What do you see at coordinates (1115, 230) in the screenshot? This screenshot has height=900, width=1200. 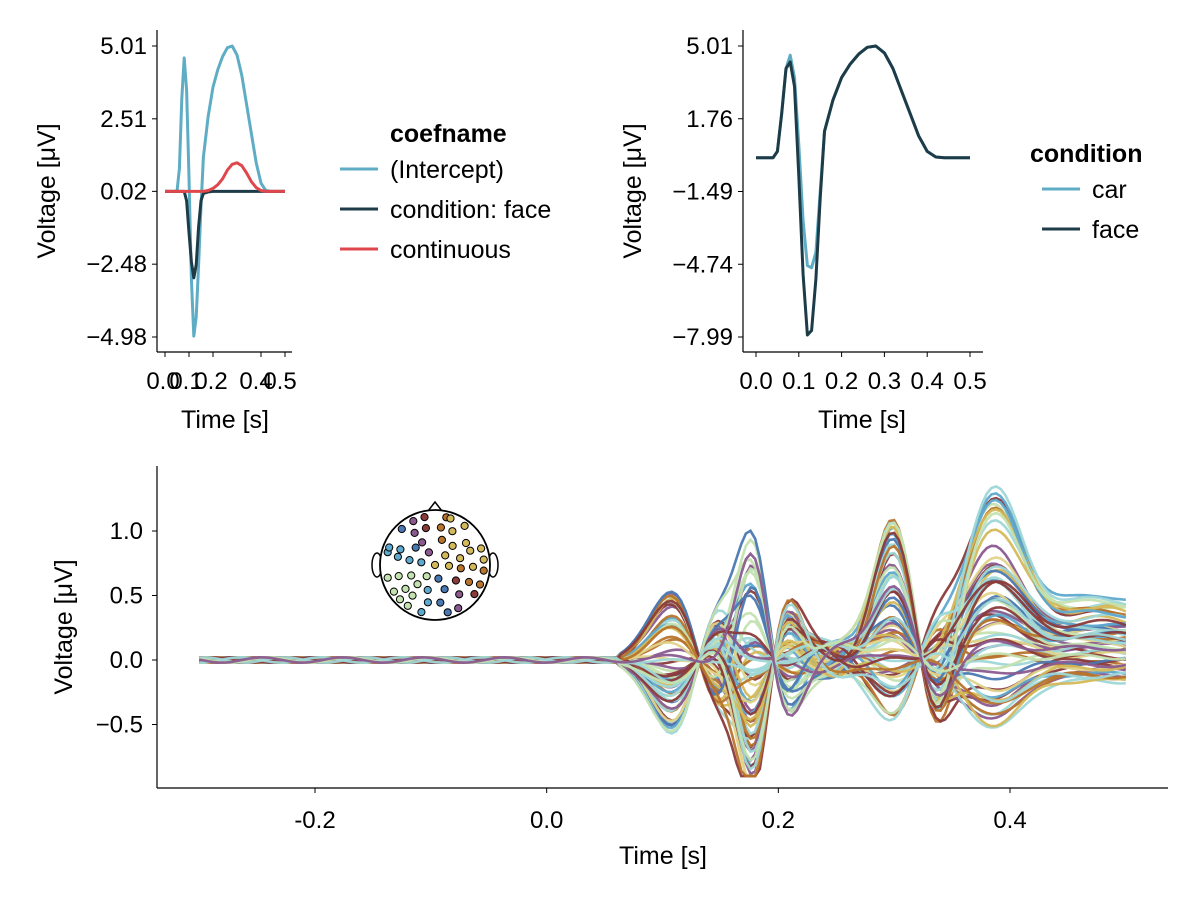 I see `legend-label: face` at bounding box center [1115, 230].